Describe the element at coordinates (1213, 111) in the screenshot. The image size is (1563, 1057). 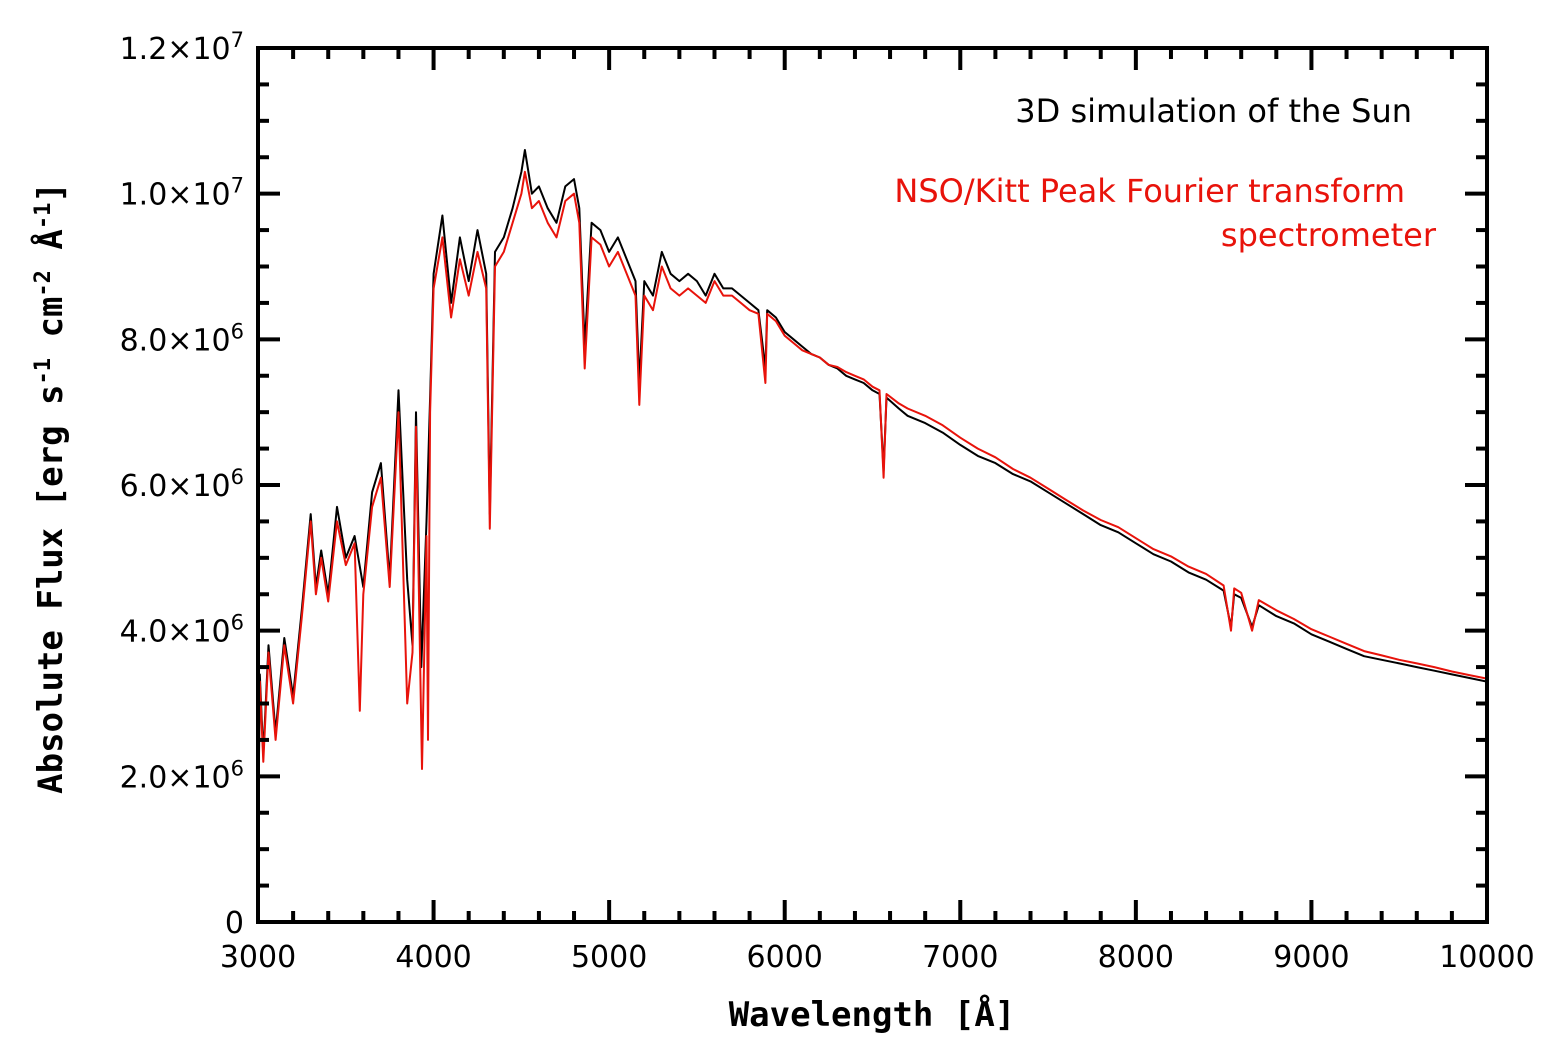
I see `legend-entry-simulation: 3D simulation of the Sun` at that location.